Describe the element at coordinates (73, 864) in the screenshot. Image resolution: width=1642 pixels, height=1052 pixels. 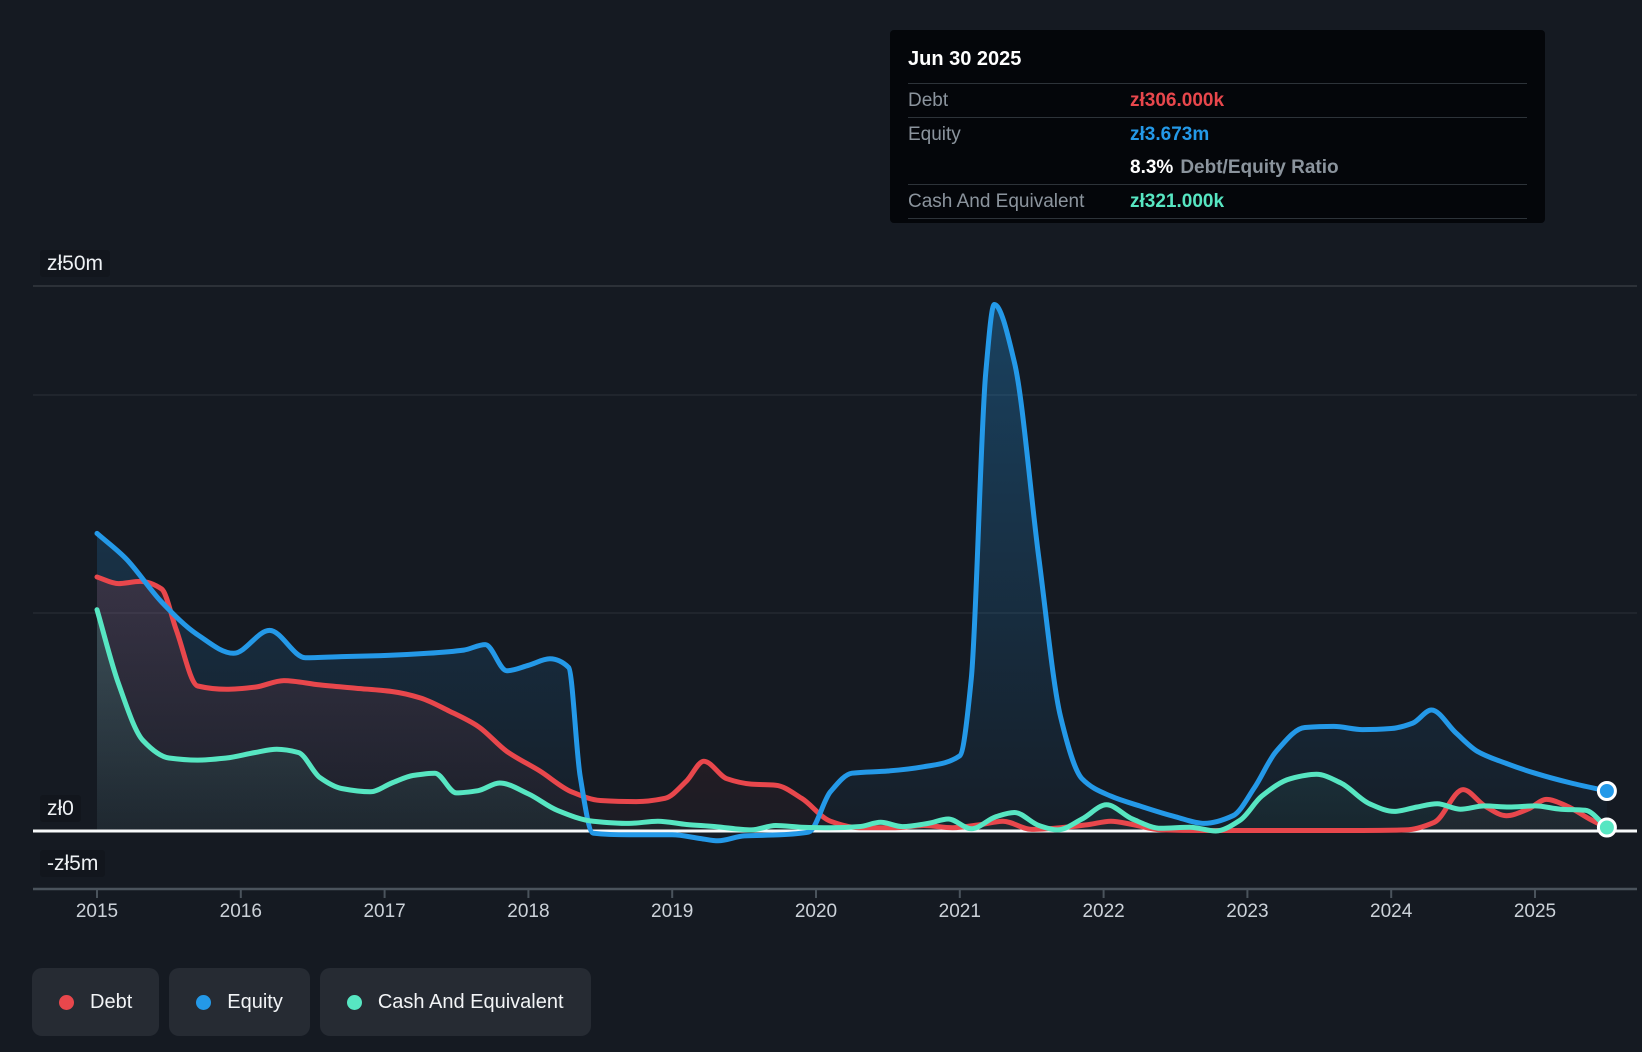
I see `y-axis-label-neg5m: -zł5m` at that location.